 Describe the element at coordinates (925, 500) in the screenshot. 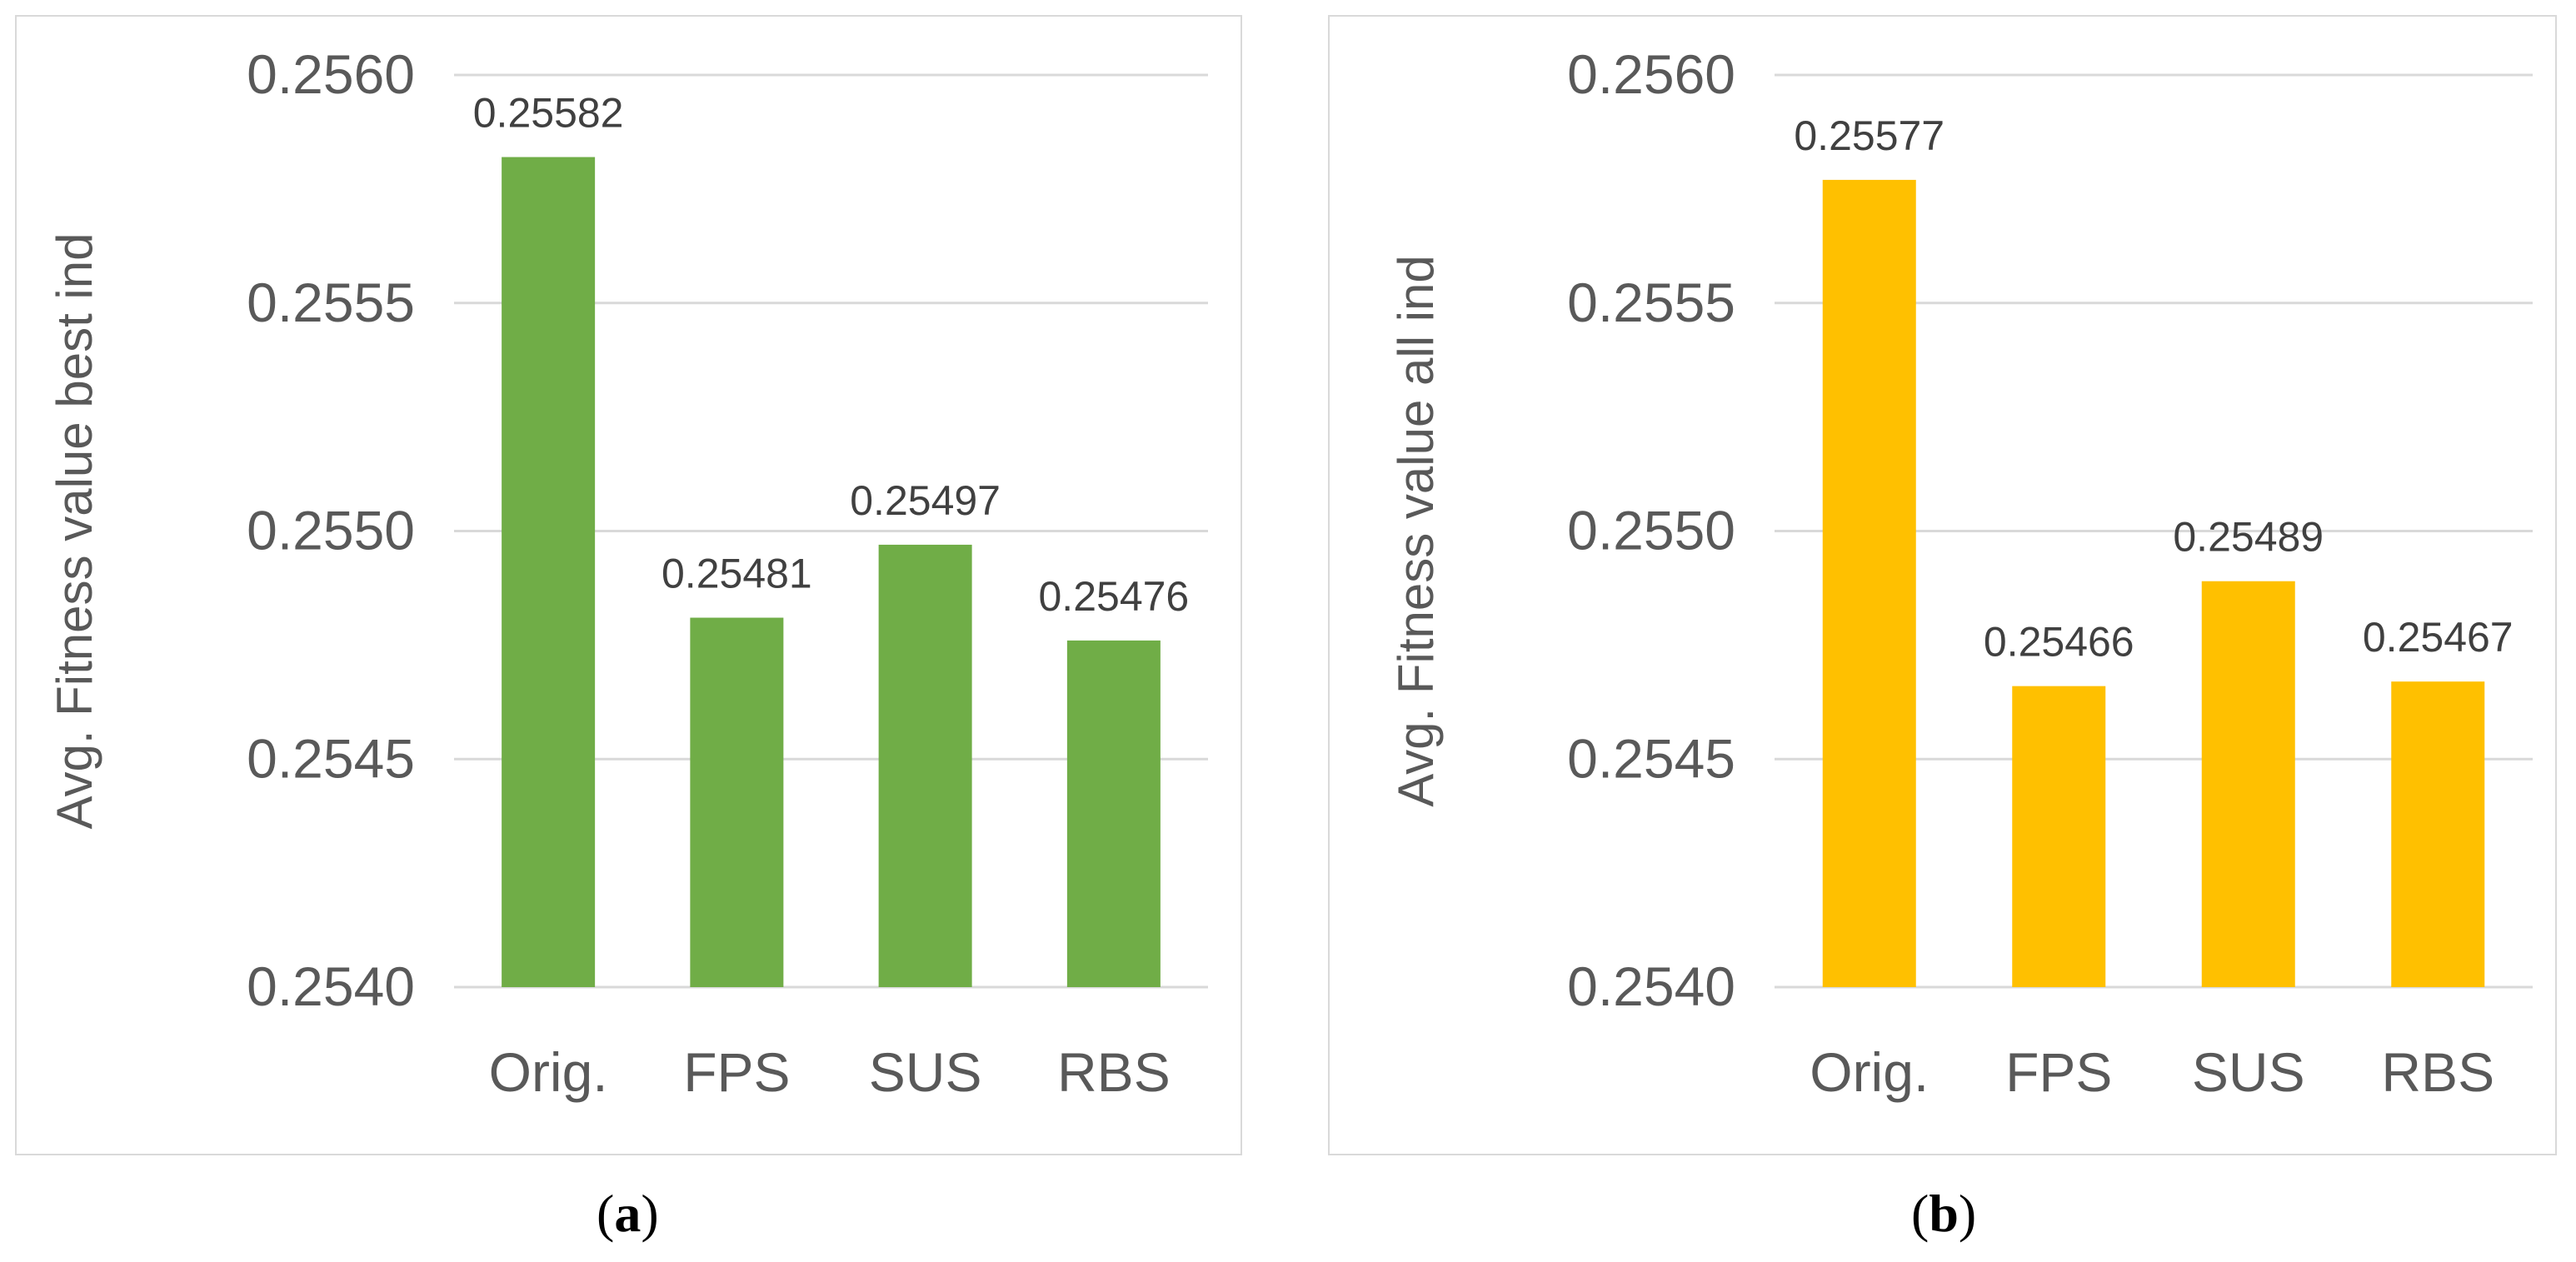

I see `charta-data-label: 0.25497` at that location.